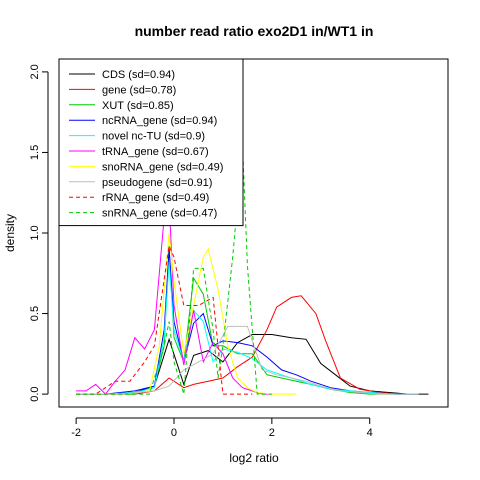  I want to click on chart-title: number read ratio exo2D1 in/WT1 in, so click(254, 31).